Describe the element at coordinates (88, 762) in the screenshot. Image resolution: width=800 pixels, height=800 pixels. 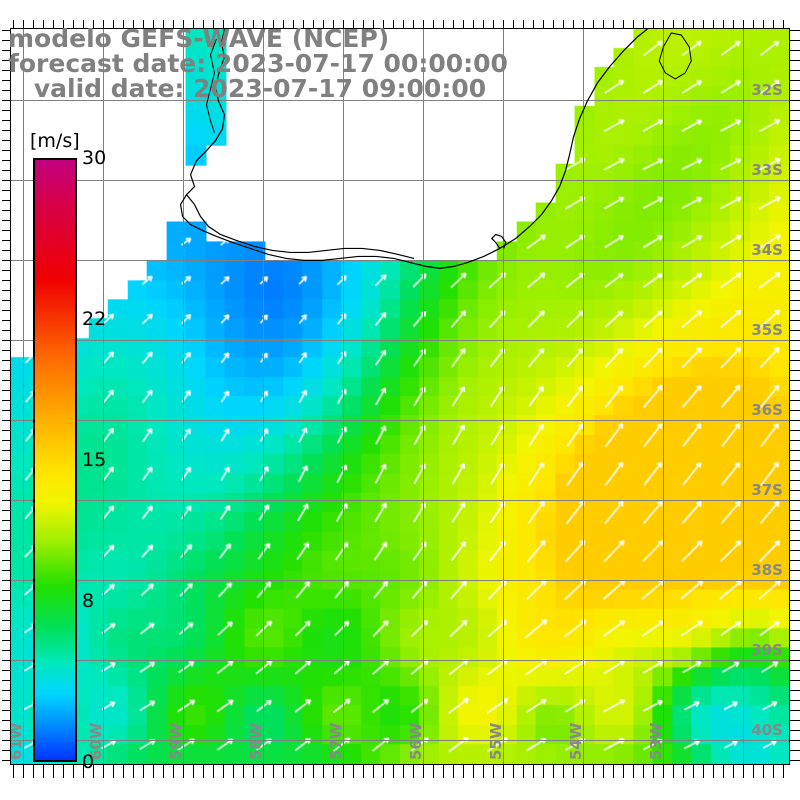
I see `colorbar-tick-label: 0` at that location.